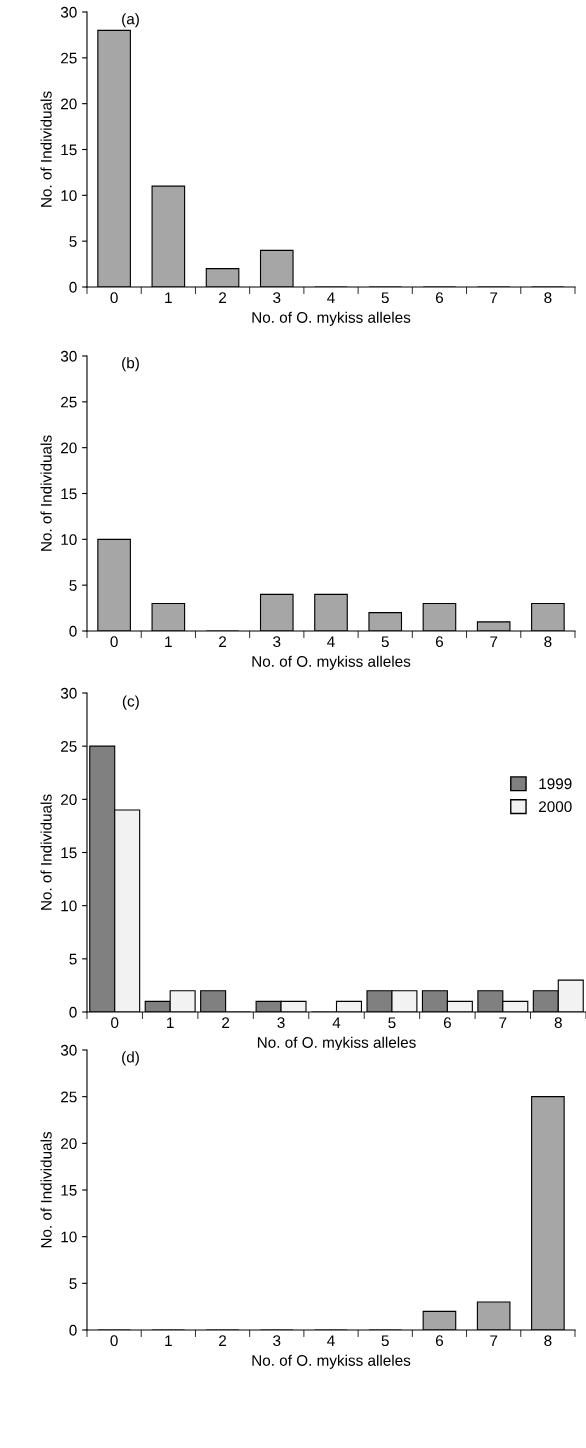  What do you see at coordinates (130, 364) in the screenshot?
I see `chart-title: (b)` at bounding box center [130, 364].